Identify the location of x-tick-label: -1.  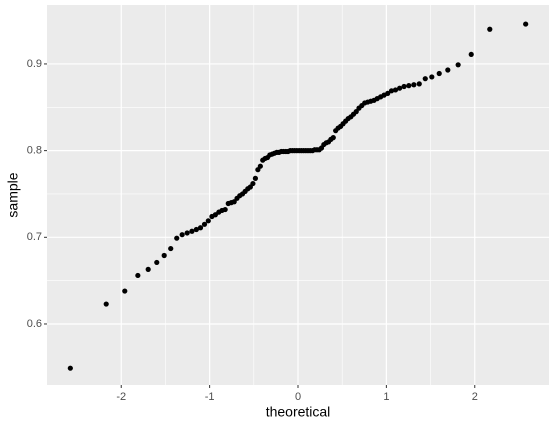
(210, 397).